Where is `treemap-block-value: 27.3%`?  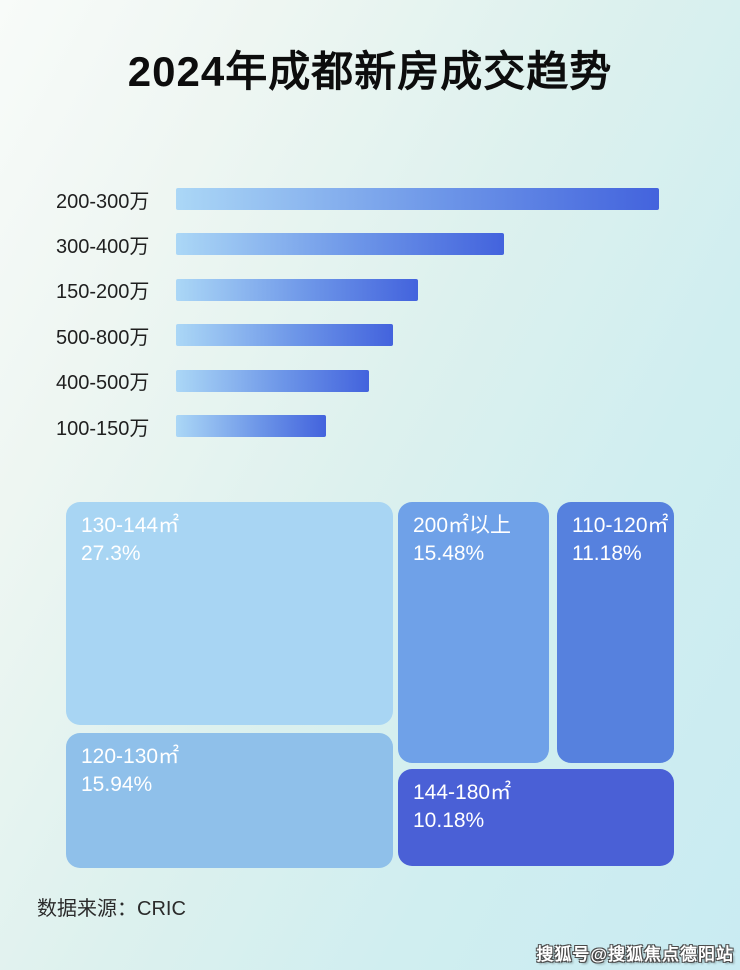
treemap-block-value: 27.3% is located at coordinates (111, 553).